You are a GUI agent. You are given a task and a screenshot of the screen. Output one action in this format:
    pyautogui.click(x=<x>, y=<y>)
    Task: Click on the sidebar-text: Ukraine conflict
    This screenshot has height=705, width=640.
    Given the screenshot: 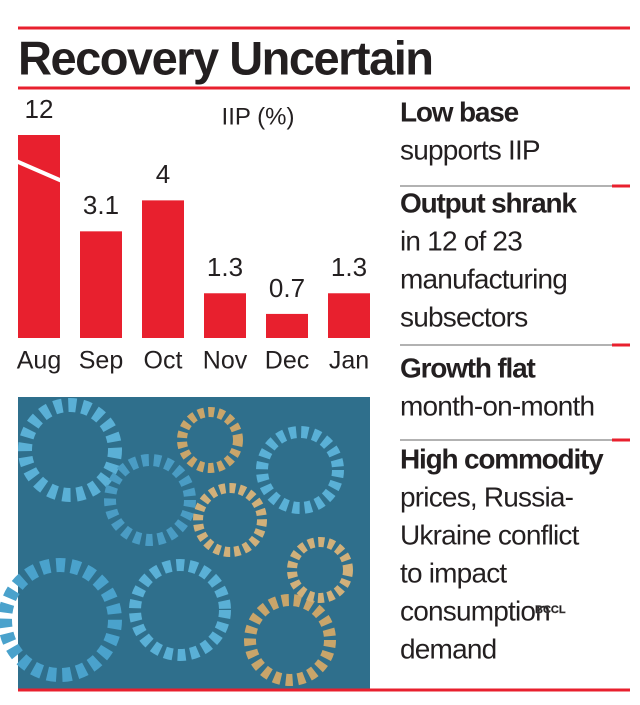 What is the action you would take?
    pyautogui.click(x=490, y=534)
    